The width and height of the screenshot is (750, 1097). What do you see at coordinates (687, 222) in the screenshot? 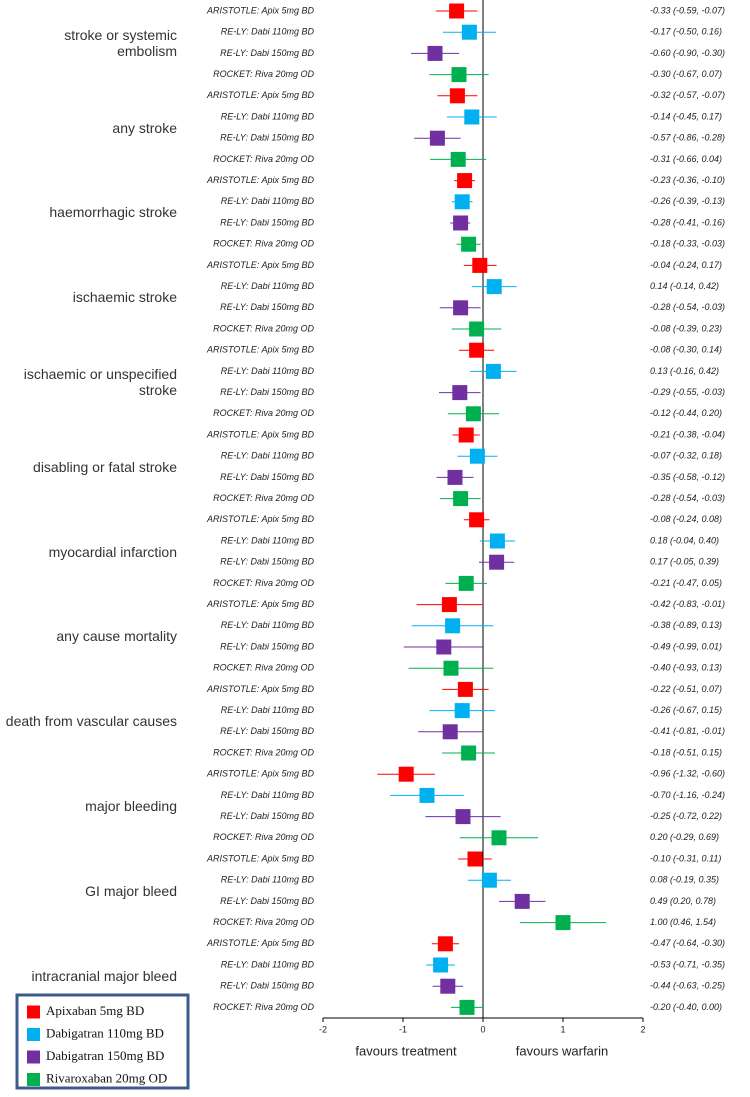
I see `value-label: -0.28 (-0.41, -0.16)` at bounding box center [687, 222].